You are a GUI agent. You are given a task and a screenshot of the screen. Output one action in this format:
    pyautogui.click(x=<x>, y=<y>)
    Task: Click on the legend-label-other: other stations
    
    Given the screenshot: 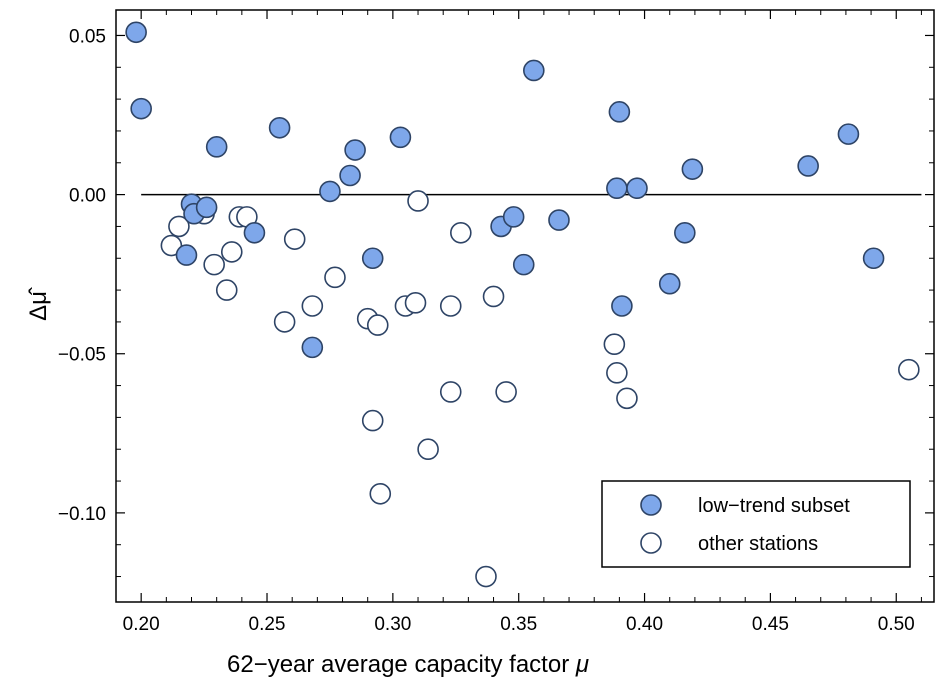 What is the action you would take?
    pyautogui.click(x=758, y=544)
    